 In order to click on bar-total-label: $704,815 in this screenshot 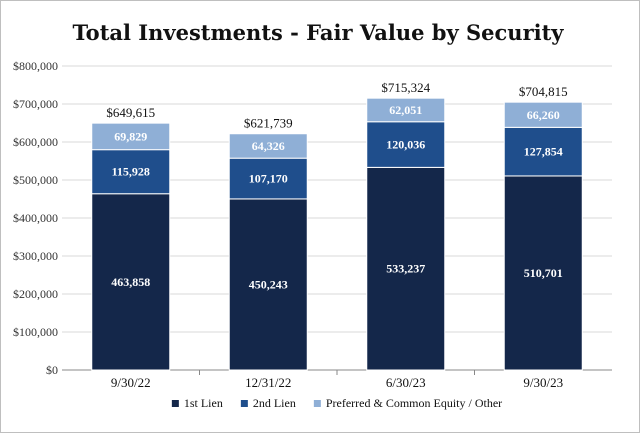, I will do `click(543, 91)`.